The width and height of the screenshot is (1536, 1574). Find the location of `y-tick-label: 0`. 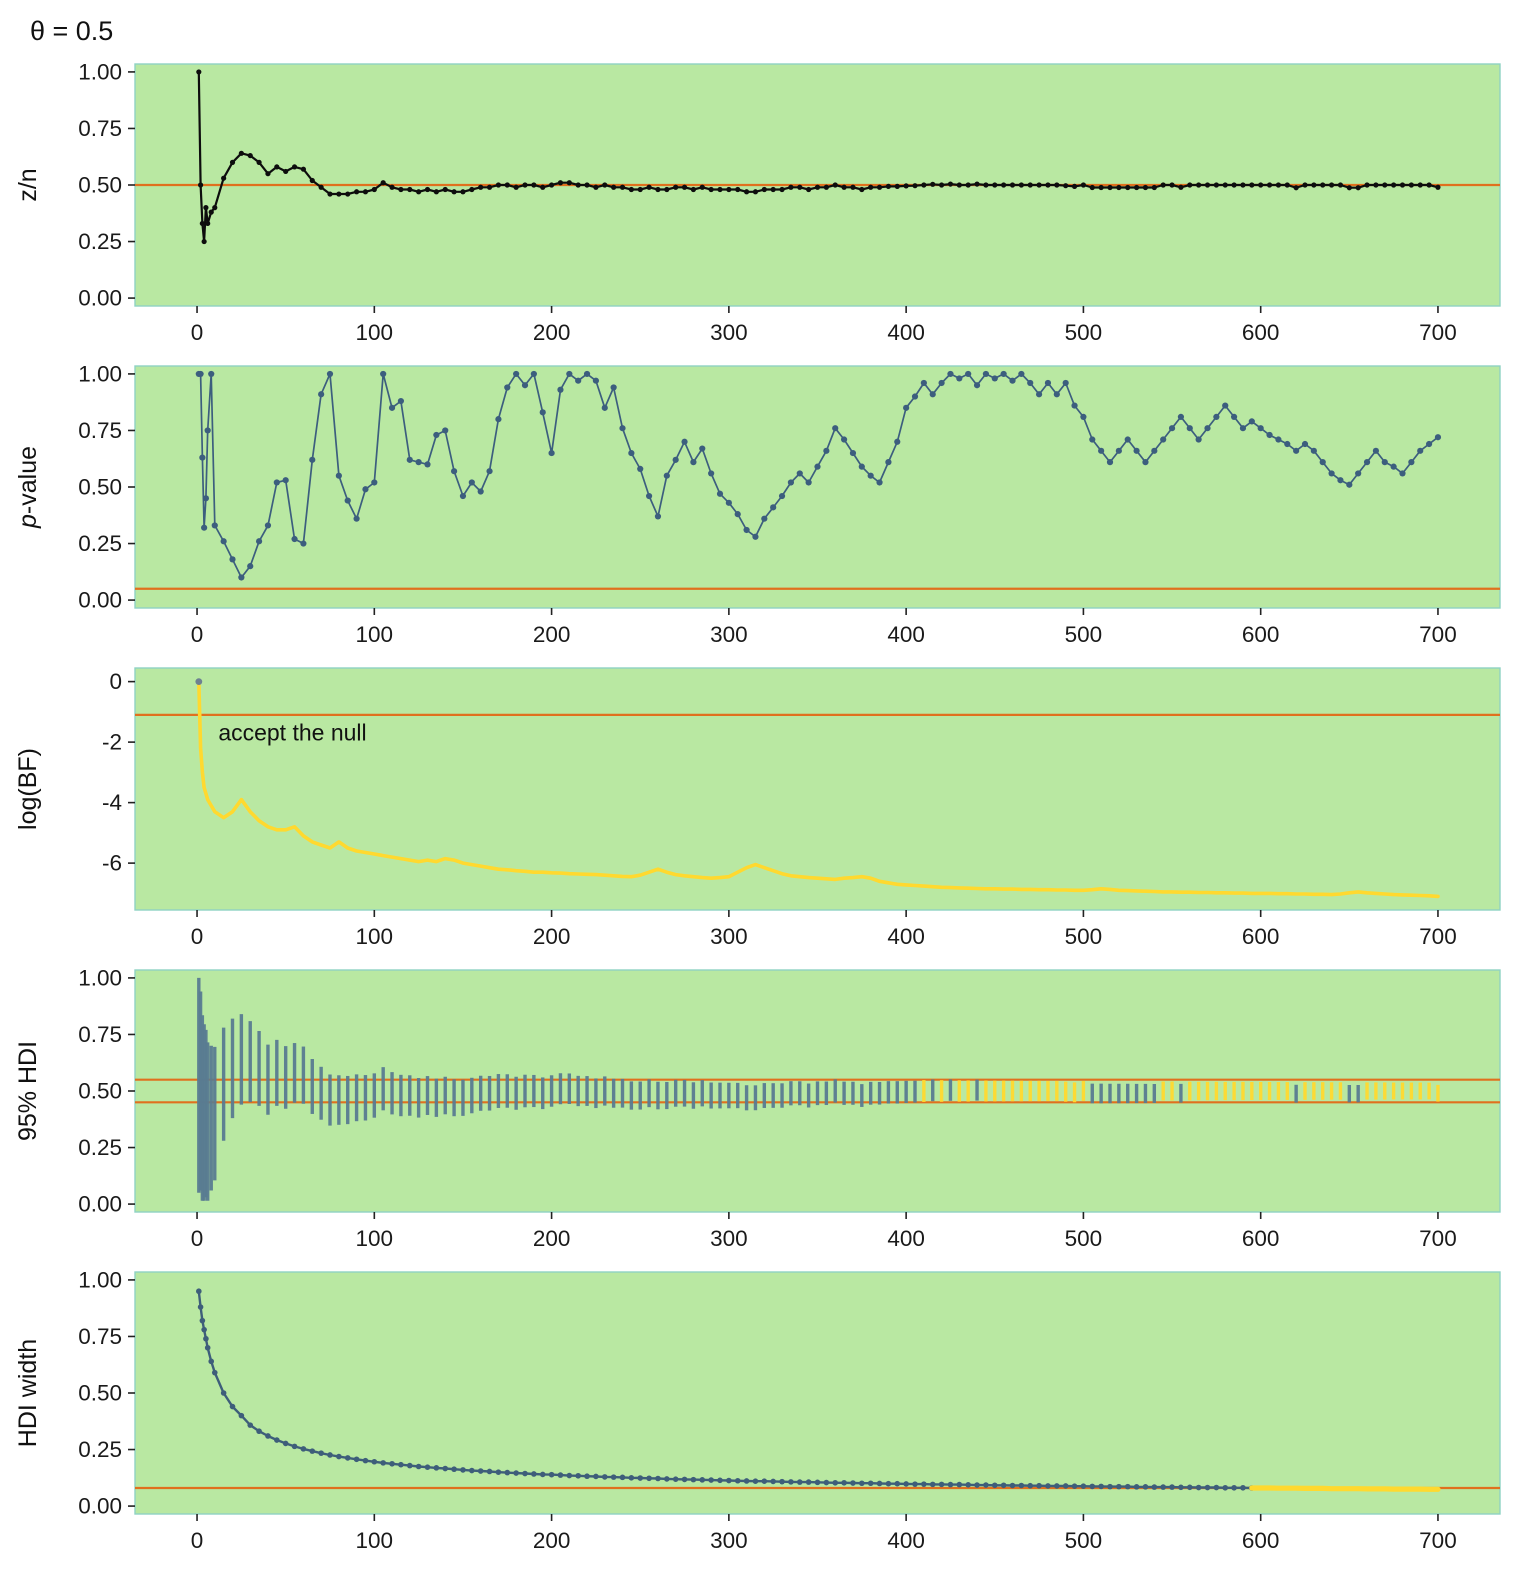

y-tick-label: 0 is located at coordinates (115, 681).